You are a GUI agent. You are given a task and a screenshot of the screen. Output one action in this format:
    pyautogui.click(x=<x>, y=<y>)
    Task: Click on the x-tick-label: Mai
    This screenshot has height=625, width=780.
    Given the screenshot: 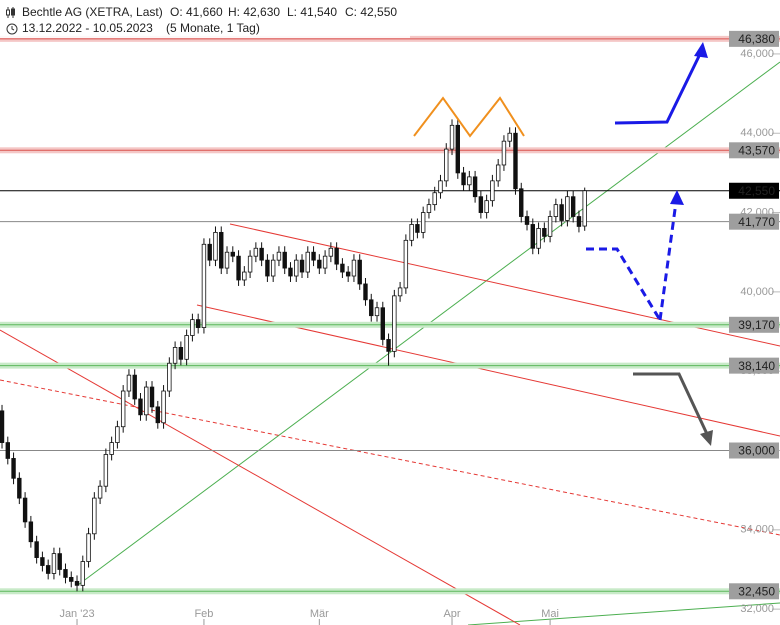 What is the action you would take?
    pyautogui.click(x=550, y=614)
    